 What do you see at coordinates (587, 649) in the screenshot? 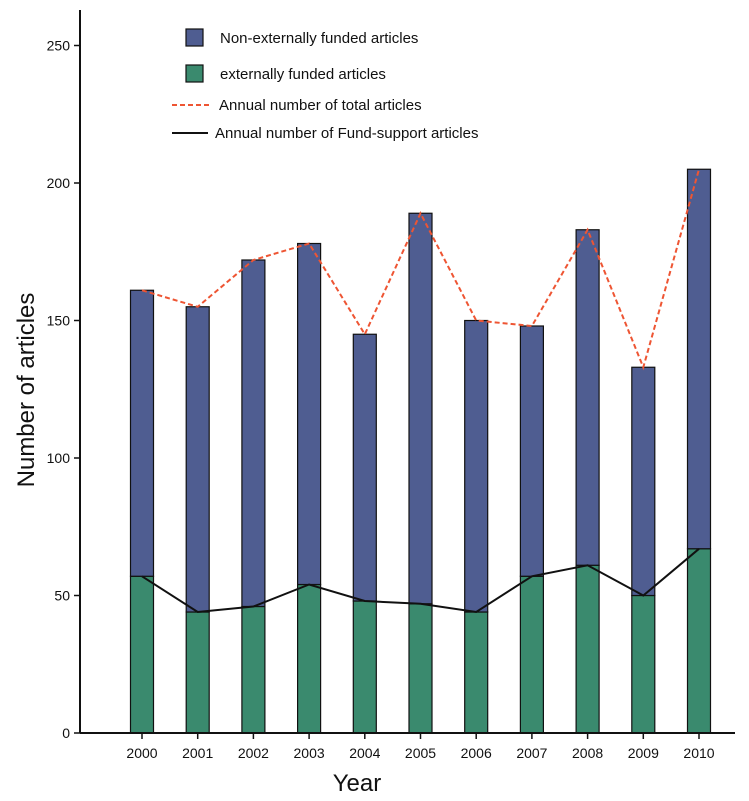
I see `bar-externally-funded-2008` at bounding box center [587, 649].